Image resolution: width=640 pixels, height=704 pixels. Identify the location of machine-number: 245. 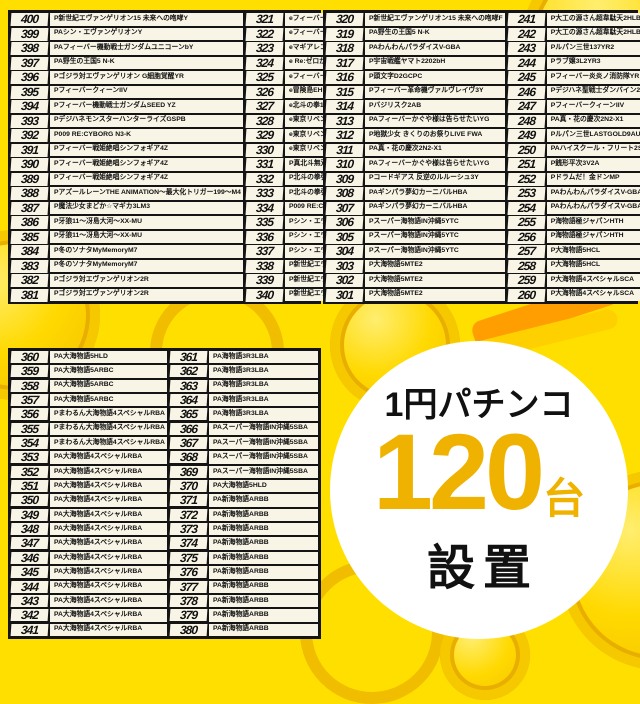
(526, 77).